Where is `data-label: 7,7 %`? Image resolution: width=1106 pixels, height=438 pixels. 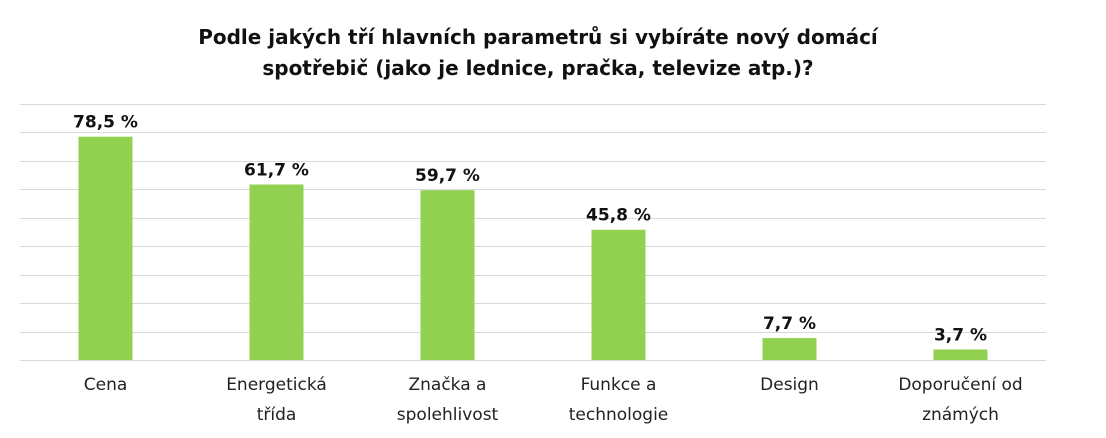 data-label: 7,7 % is located at coordinates (789, 324).